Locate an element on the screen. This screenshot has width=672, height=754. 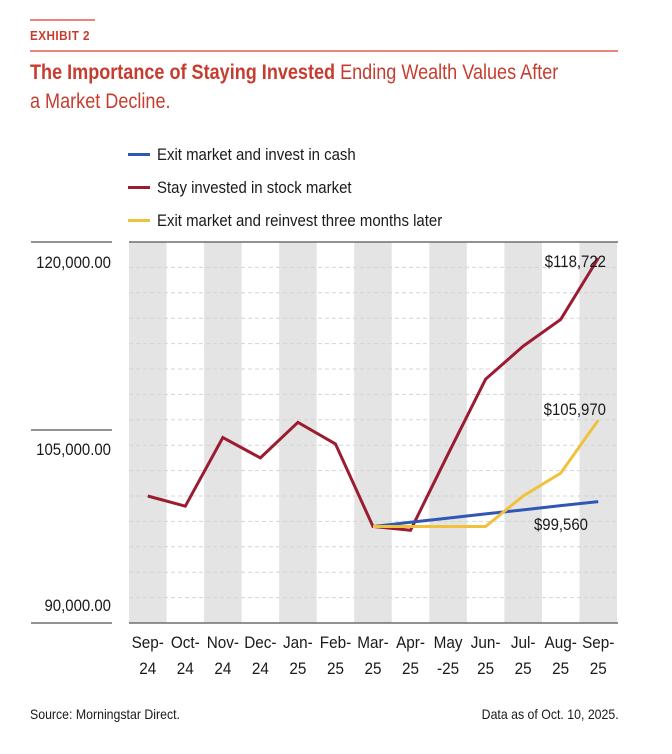
x-tick-label: Aug- is located at coordinates (561, 642).